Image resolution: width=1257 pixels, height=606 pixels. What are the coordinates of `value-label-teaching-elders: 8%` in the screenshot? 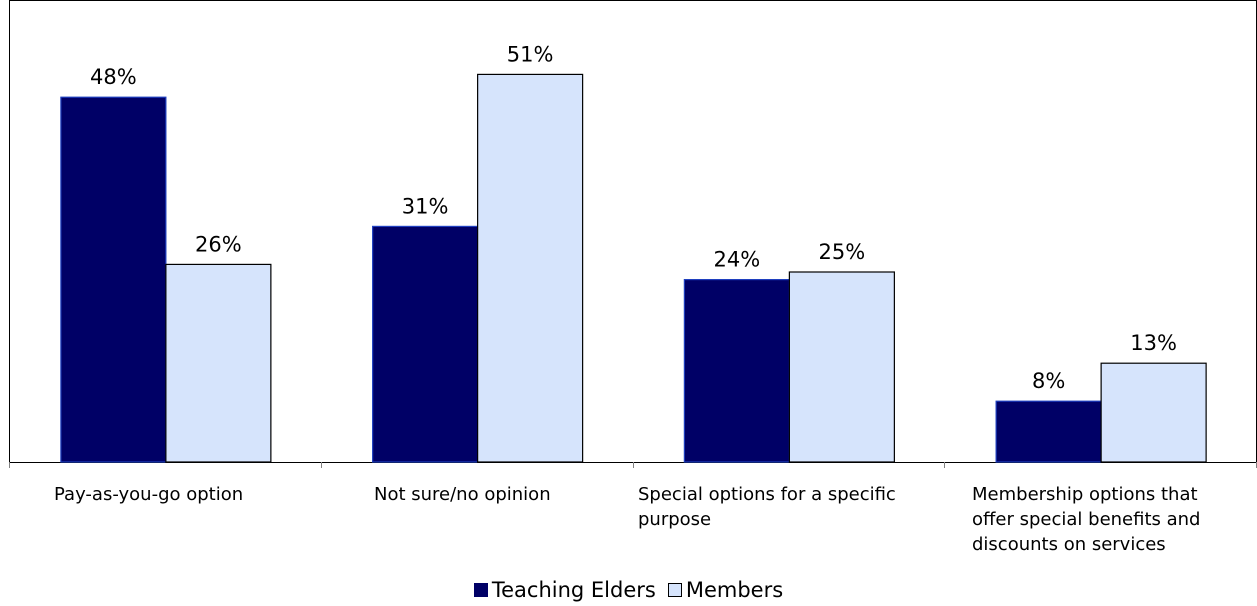 It's located at (1048, 381).